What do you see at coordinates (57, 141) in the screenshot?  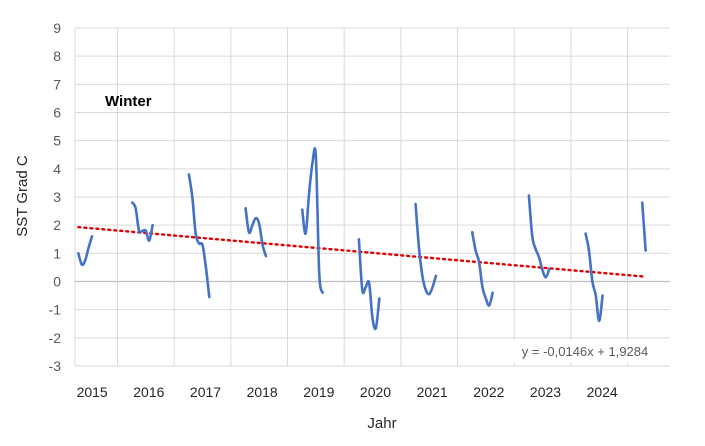 I see `y-tick-label: 5` at bounding box center [57, 141].